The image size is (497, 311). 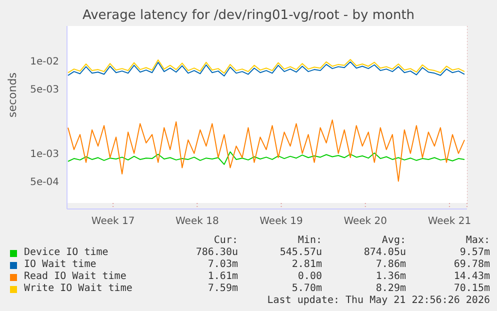 What do you see at coordinates (306, 265) in the screenshot?
I see `text: 2.81m` at bounding box center [306, 265].